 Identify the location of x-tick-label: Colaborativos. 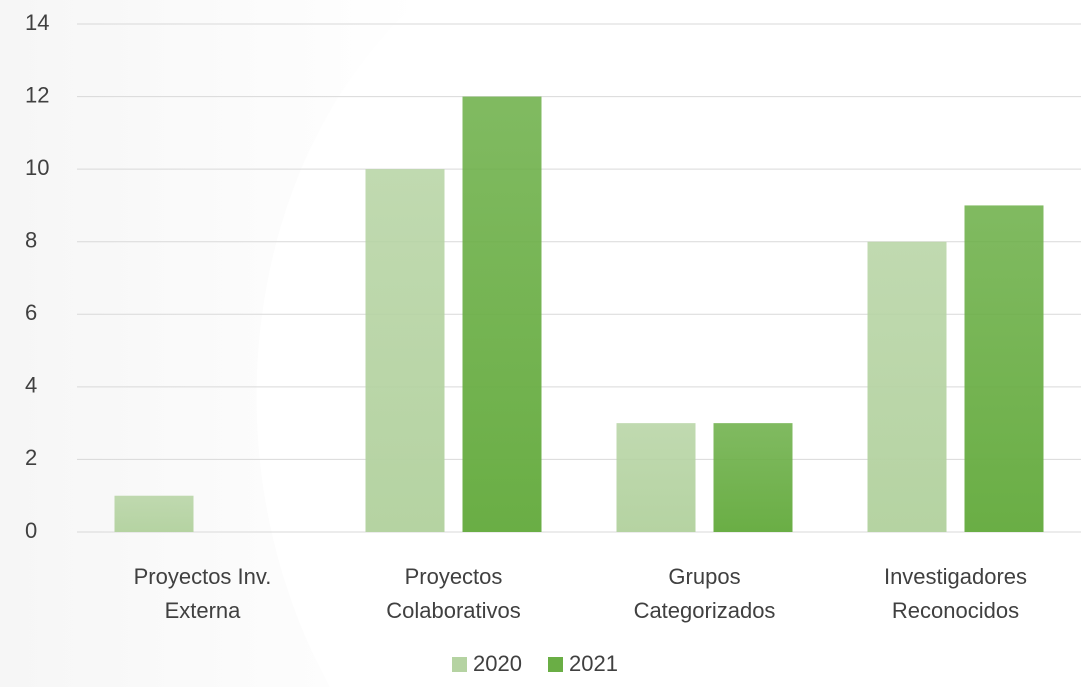
(453, 610).